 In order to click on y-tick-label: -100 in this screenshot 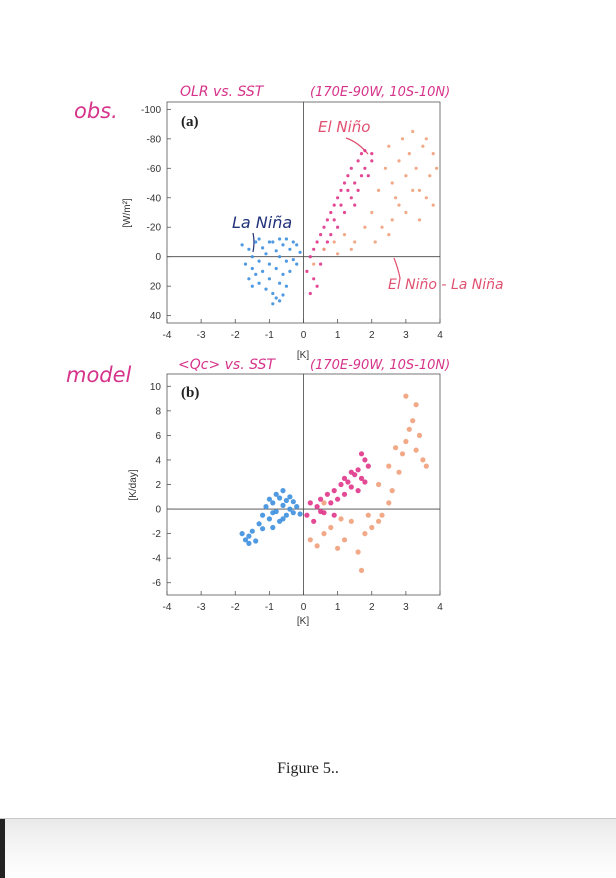, I will do `click(151, 110)`.